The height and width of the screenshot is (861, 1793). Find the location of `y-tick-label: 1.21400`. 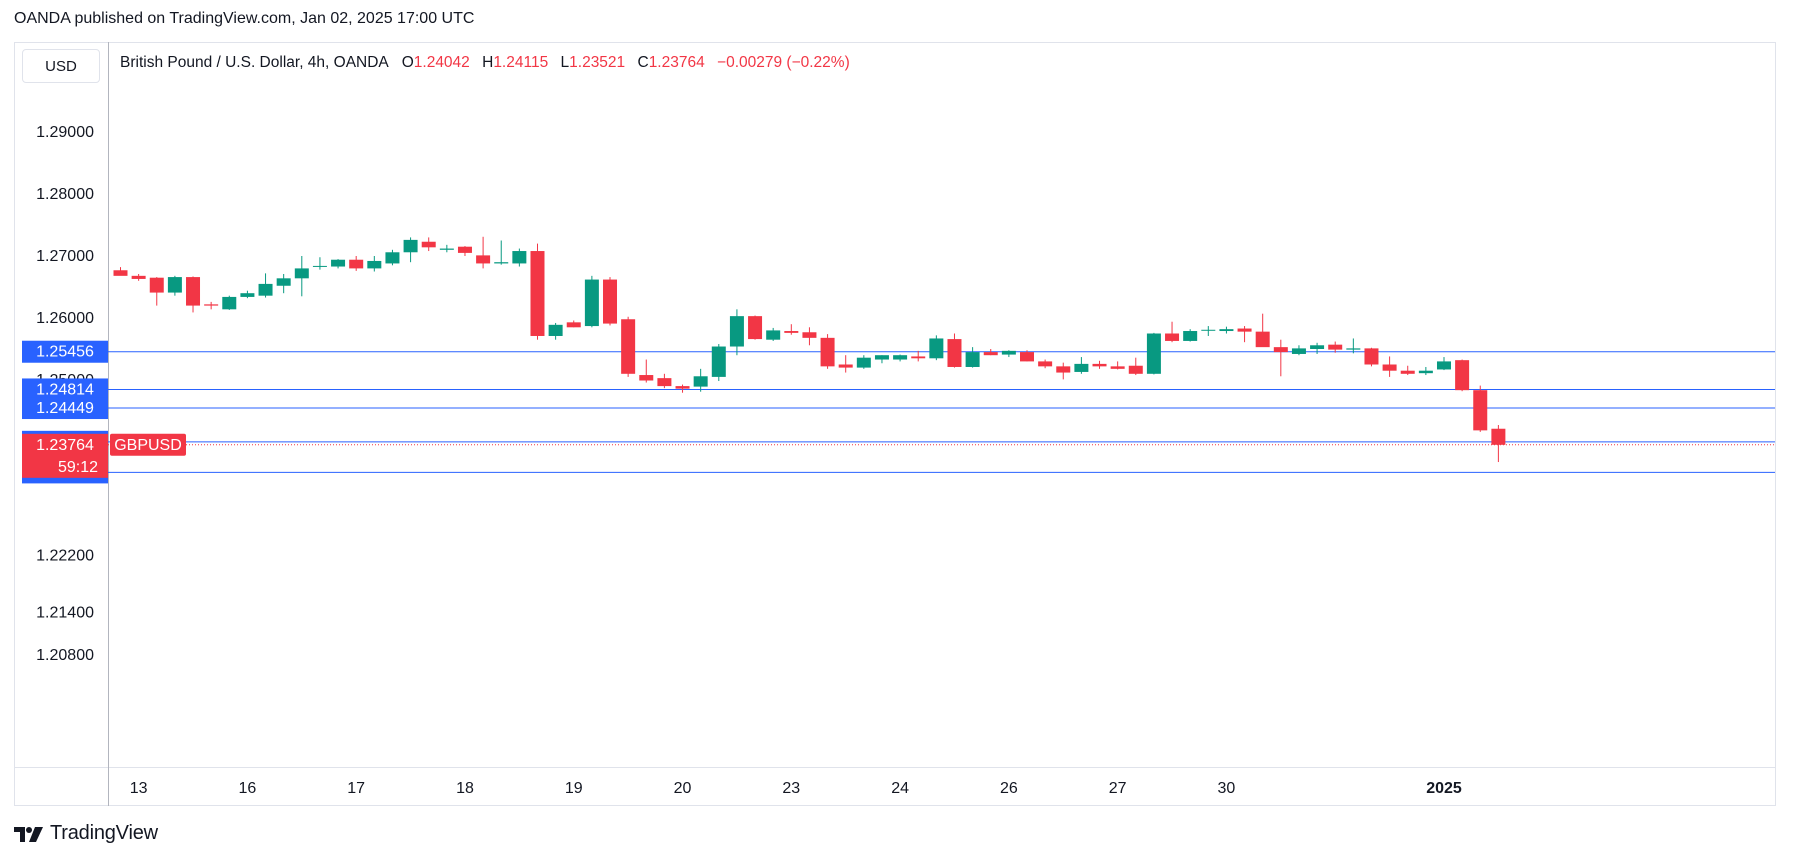

y-tick-label: 1.21400 is located at coordinates (65, 612).